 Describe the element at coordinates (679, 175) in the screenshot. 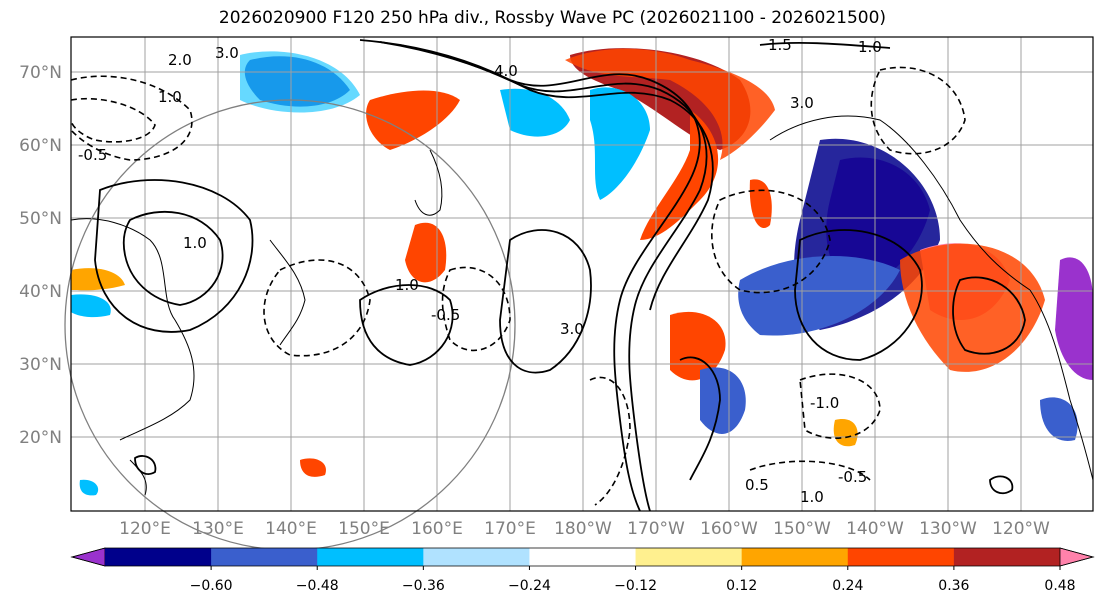

I see `shade-red-curve` at that location.